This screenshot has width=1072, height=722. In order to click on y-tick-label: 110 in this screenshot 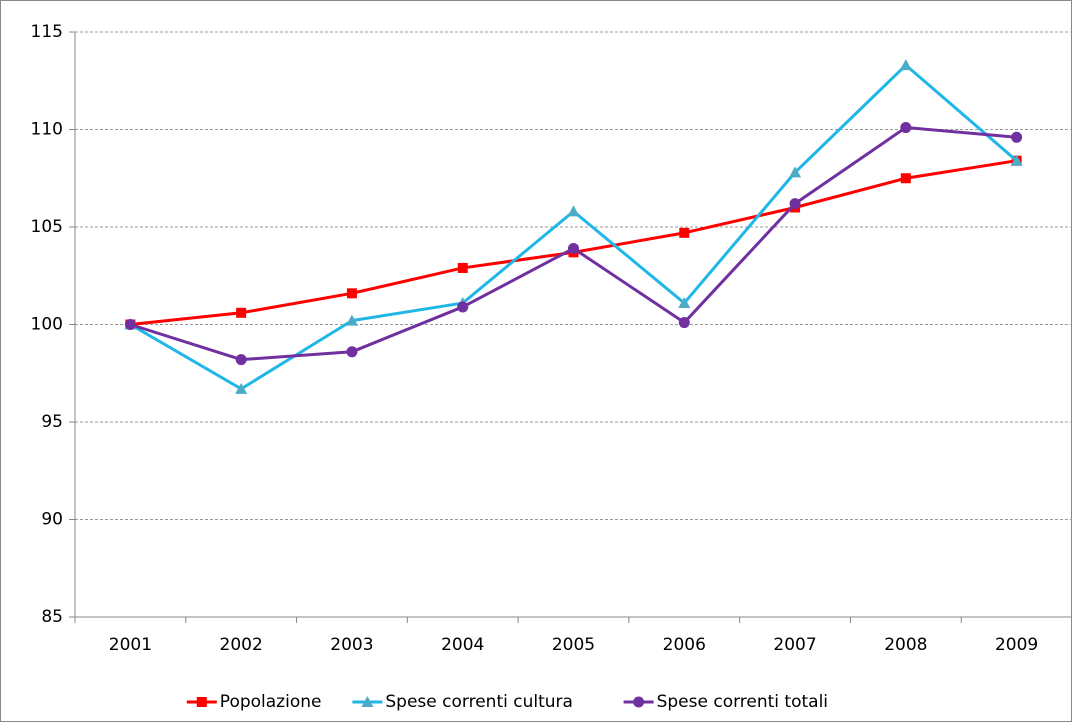, I will do `click(47, 130)`.